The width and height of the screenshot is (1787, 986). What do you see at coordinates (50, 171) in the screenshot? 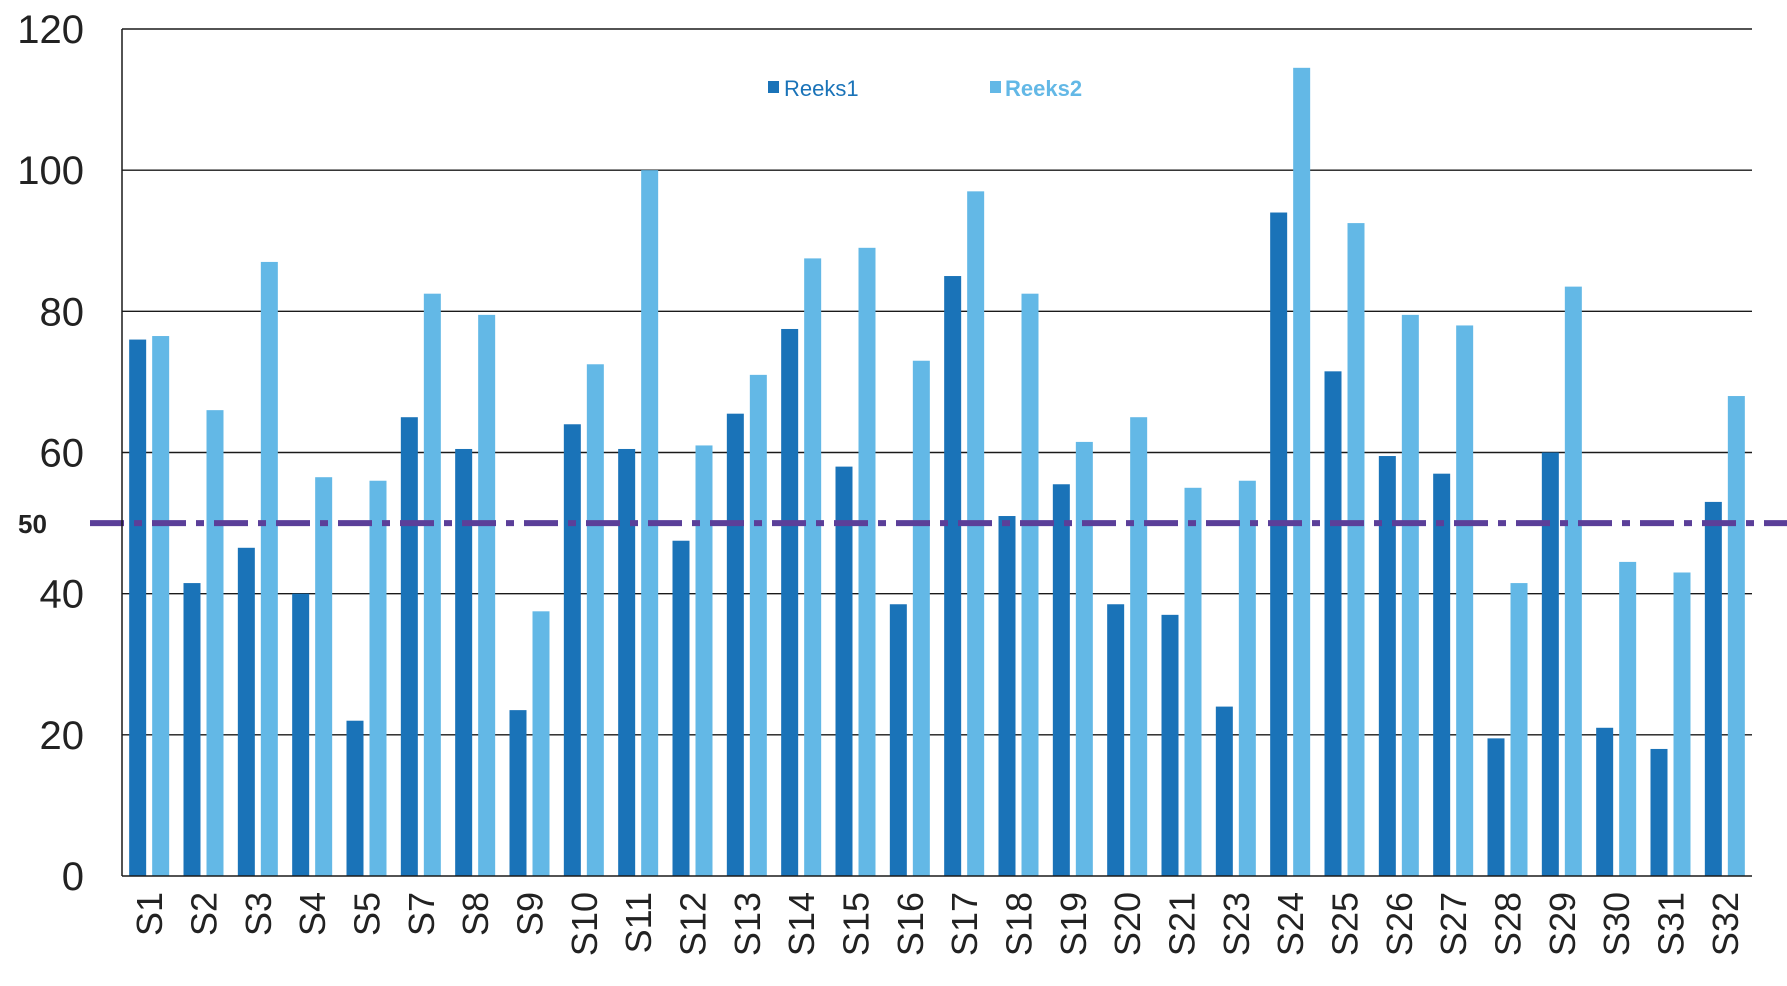
I see `y-tick-label-100: 100` at bounding box center [50, 171].